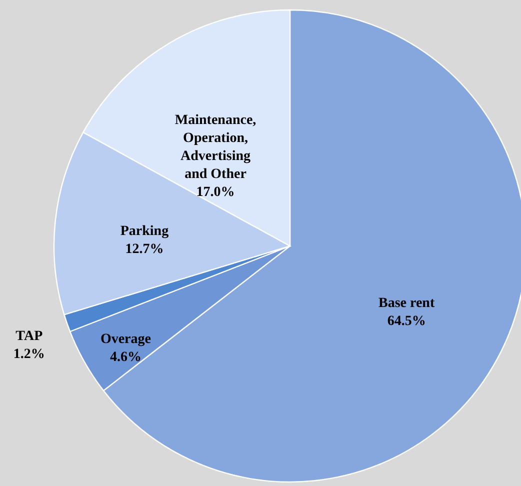  What do you see at coordinates (215, 147) in the screenshot?
I see `slice-label: Maintenance, Operation, Advertising and Other` at bounding box center [215, 147].